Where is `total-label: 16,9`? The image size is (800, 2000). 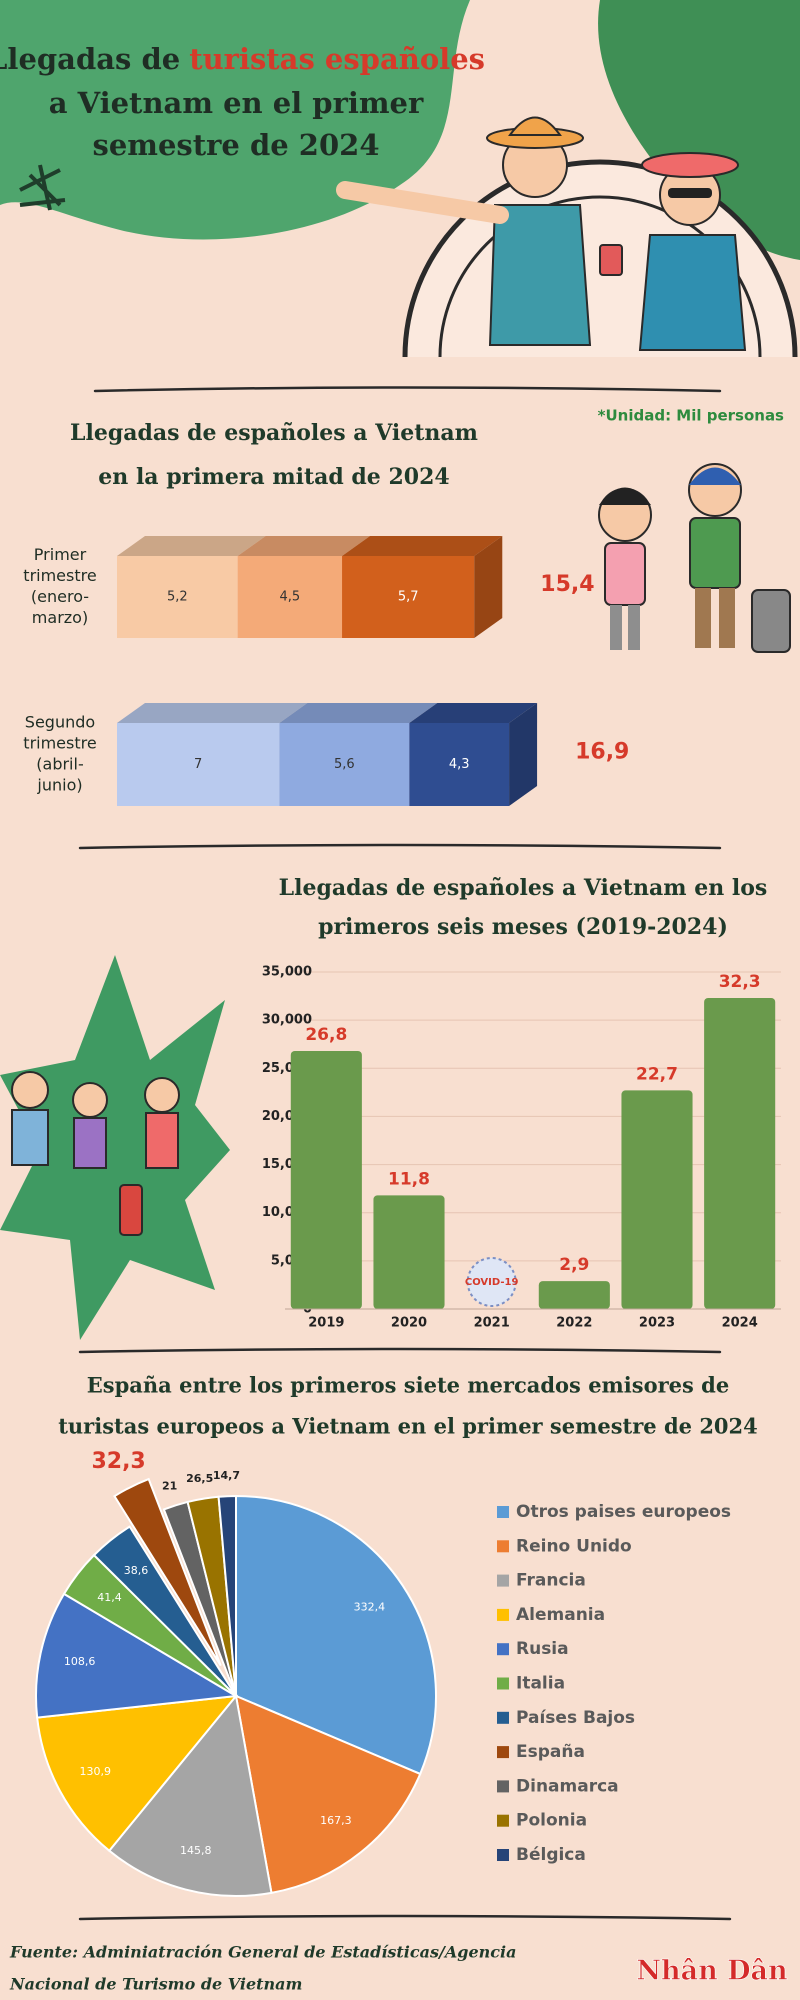 total-label: 16,9 is located at coordinates (602, 752).